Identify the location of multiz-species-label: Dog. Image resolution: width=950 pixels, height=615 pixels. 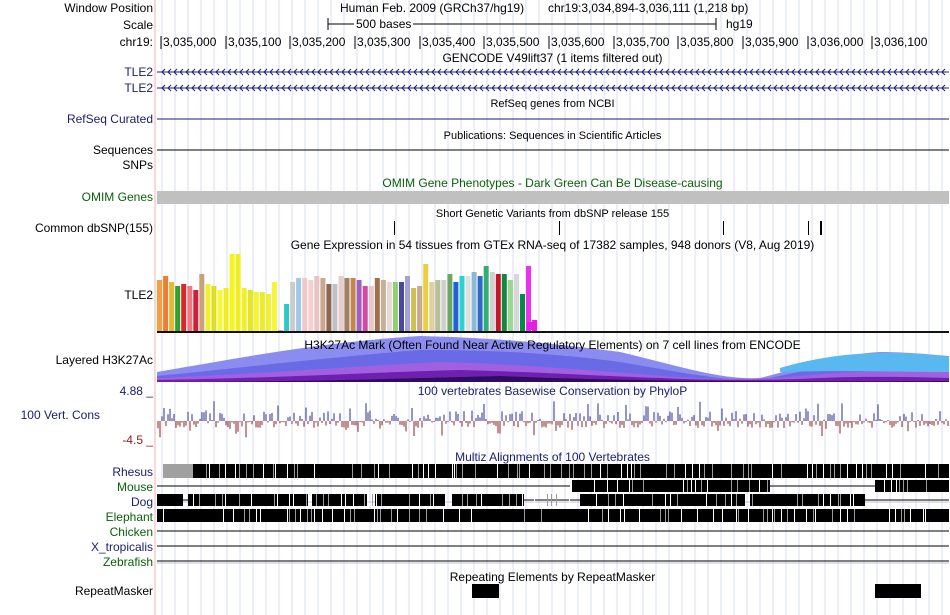
(141, 502).